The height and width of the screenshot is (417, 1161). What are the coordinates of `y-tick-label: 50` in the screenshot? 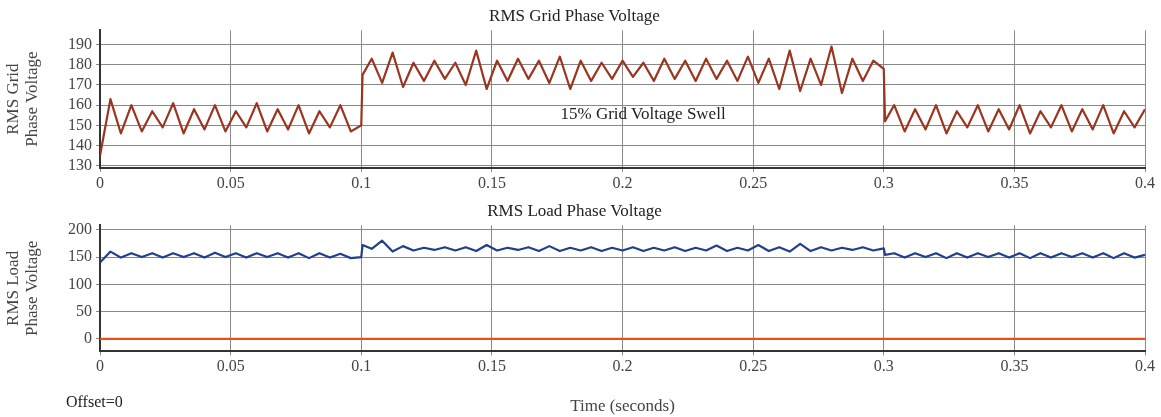 It's located at (84, 310).